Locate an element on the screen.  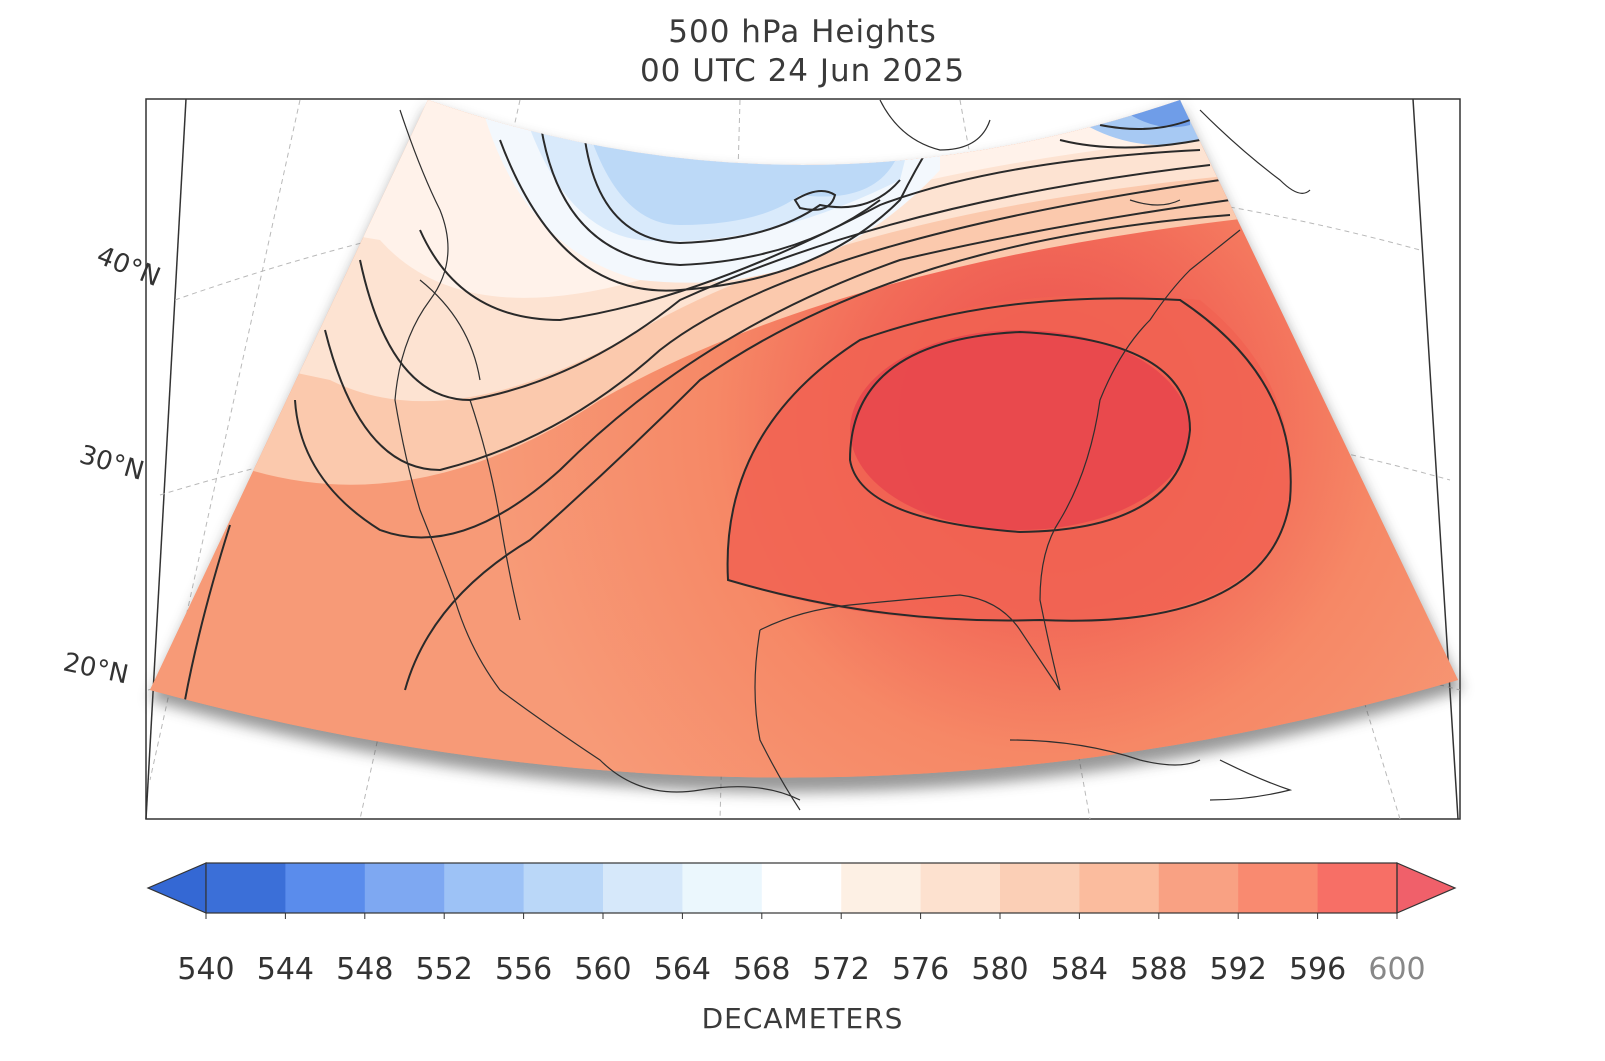
colorbar-extend-low is located at coordinates (176, 888).